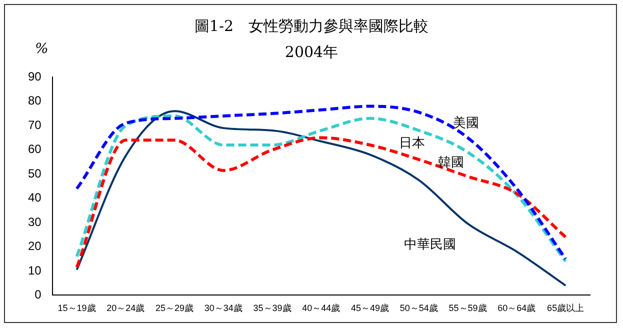 The image size is (623, 329). Describe the element at coordinates (35, 125) in the screenshot. I see `y-tick-label: 70` at that location.